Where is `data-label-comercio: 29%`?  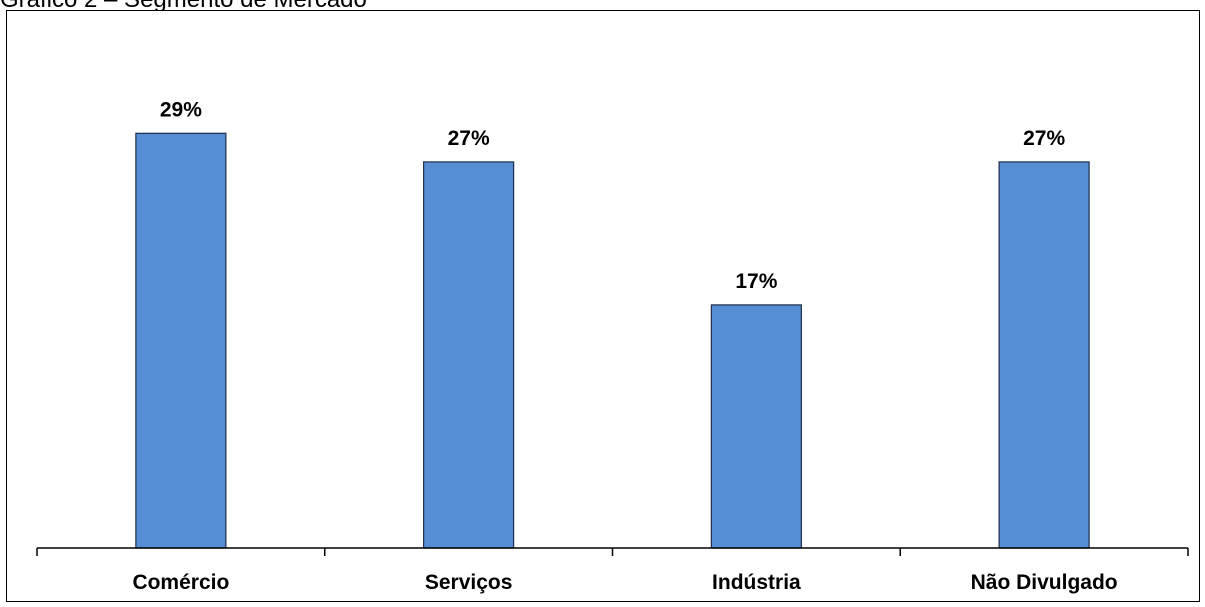 data-label-comercio: 29% is located at coordinates (181, 109).